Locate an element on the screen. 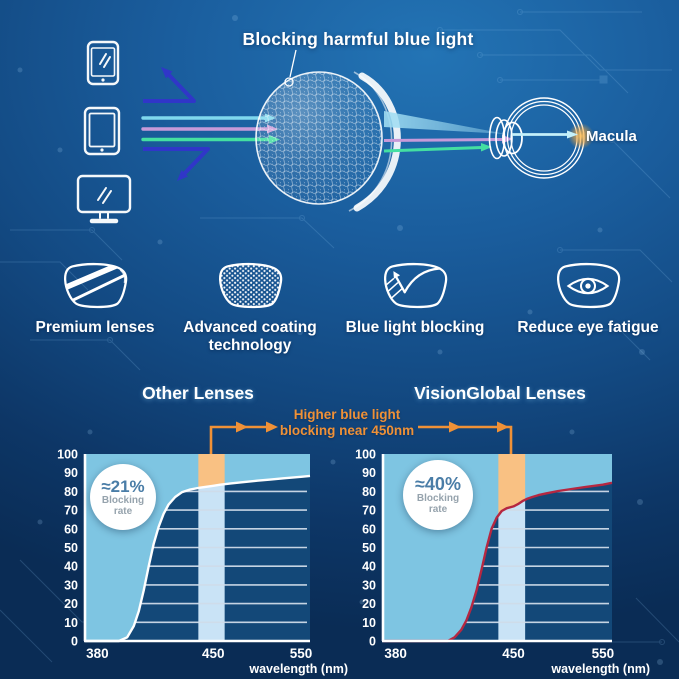 The image size is (679, 679). reflected-blue-light-arrow-bottom is located at coordinates (176, 164).